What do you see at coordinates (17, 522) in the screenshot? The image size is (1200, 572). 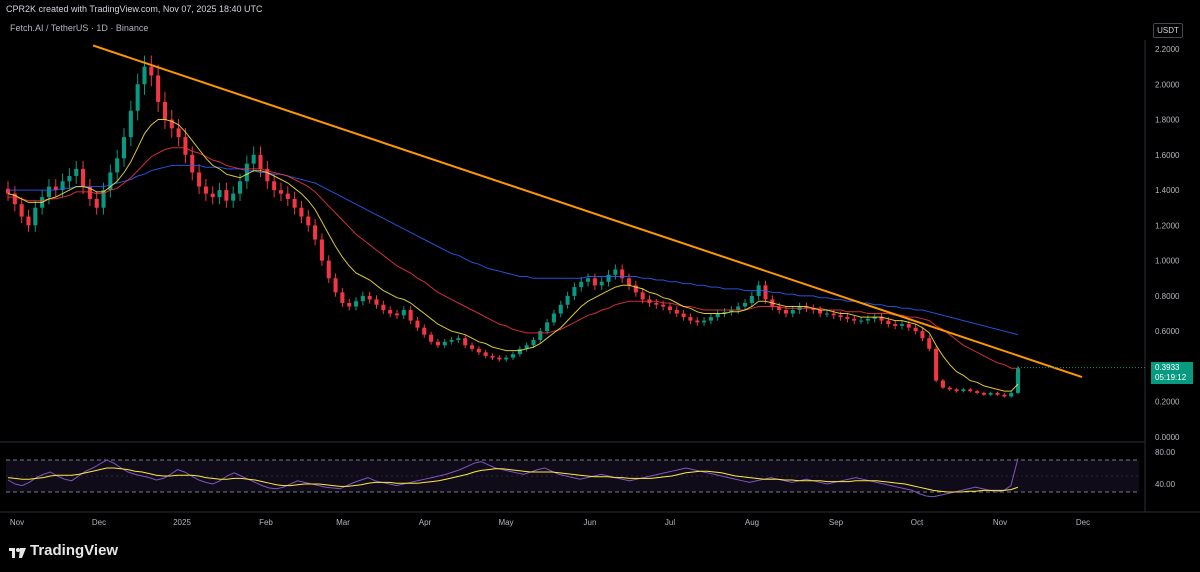 I see `x-tick-label: Nov` at bounding box center [17, 522].